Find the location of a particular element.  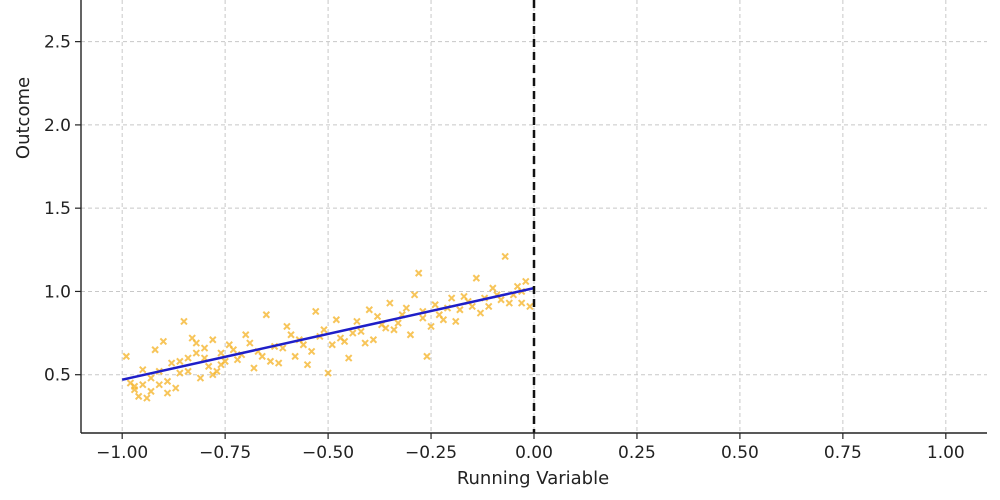

x-tick-label: 0.75 is located at coordinates (843, 453).